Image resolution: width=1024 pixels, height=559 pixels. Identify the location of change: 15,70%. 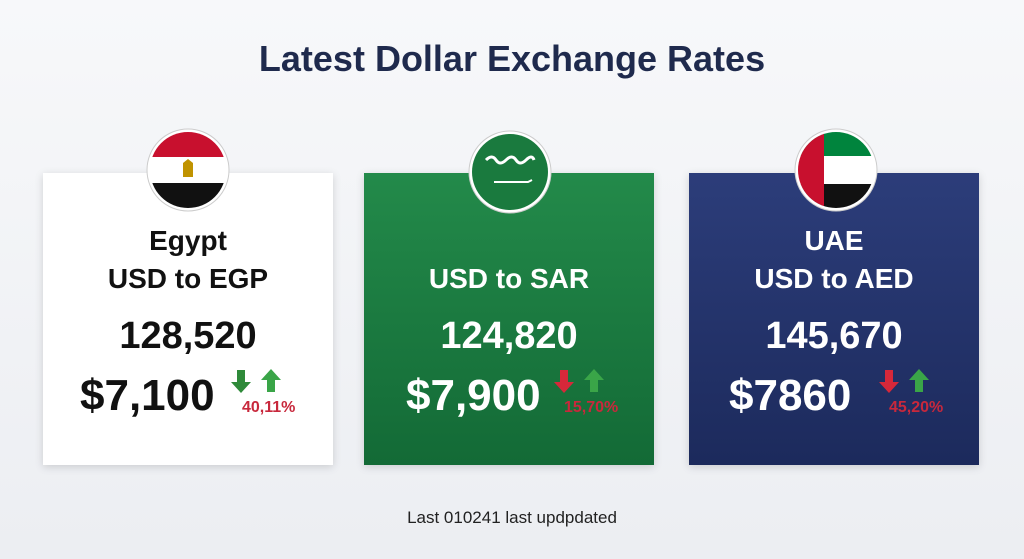
(591, 407).